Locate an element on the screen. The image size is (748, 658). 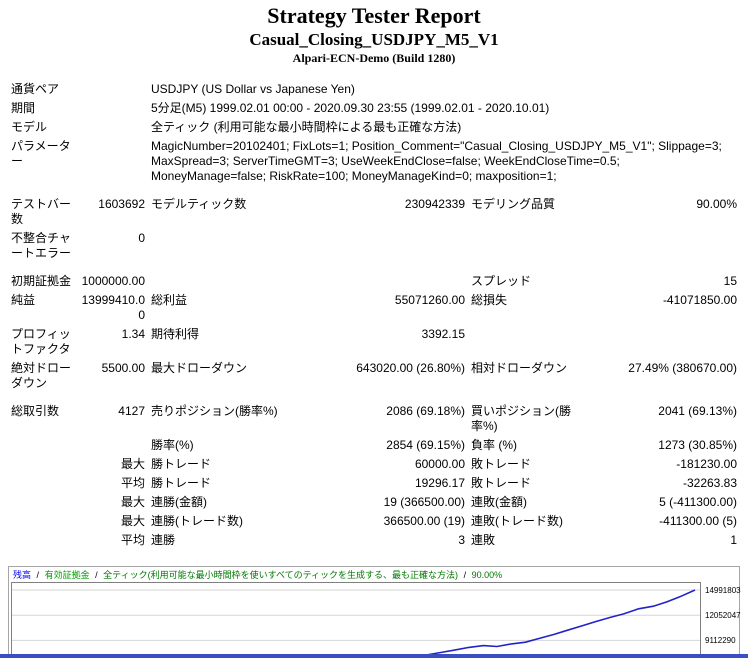
stat-value: -32263.83 is located at coordinates (710, 483).